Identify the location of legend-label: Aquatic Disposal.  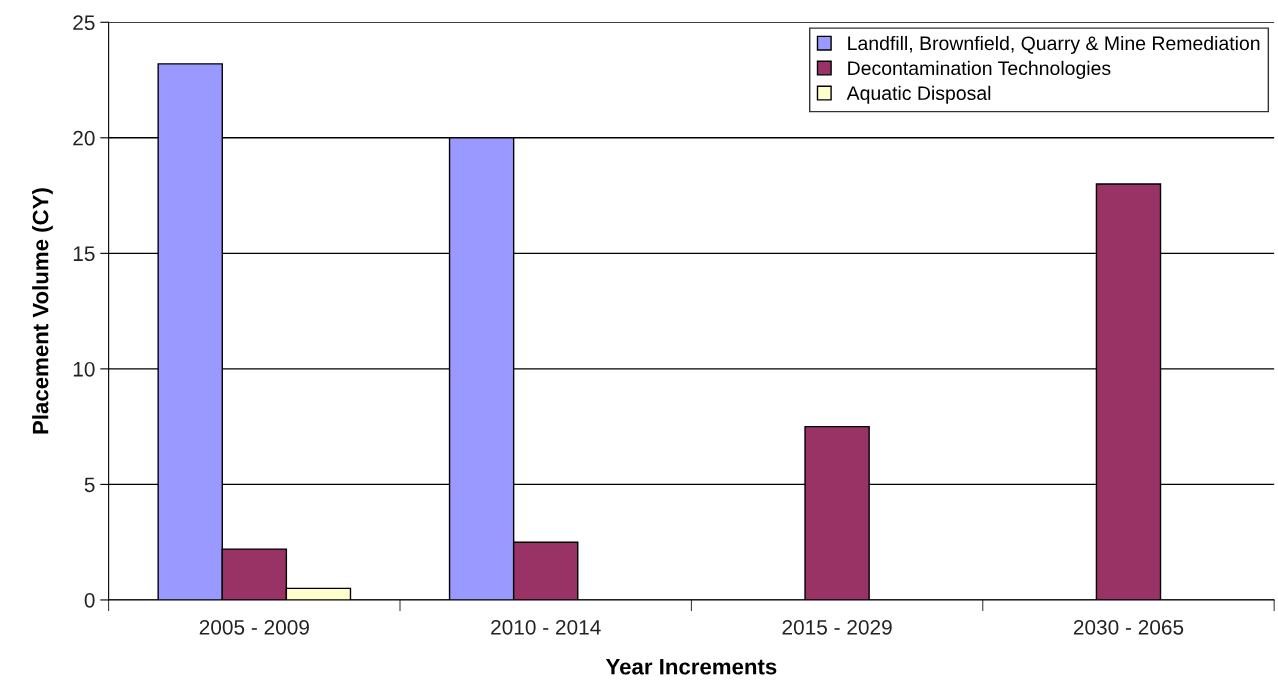
(918, 94).